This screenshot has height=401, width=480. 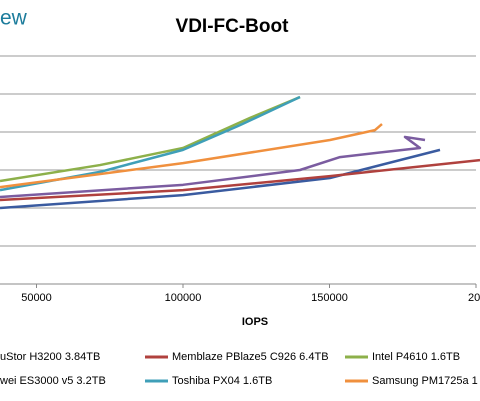 What do you see at coordinates (36, 298) in the screenshot?
I see `x-tick-label: 50000` at bounding box center [36, 298].